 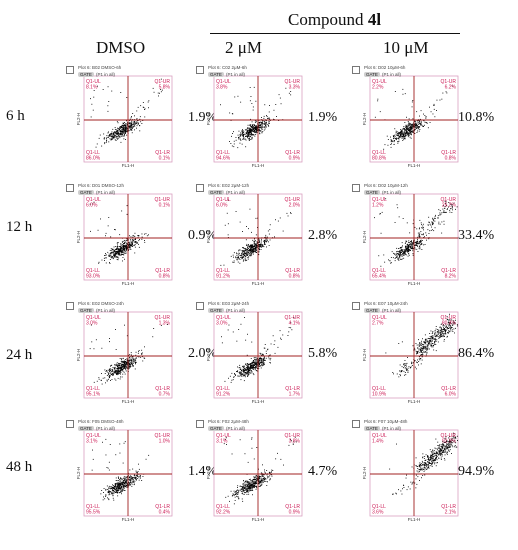 What do you see at coordinates (92, 442) in the screenshot?
I see `q-ul-value: 3.1%` at bounding box center [92, 442].